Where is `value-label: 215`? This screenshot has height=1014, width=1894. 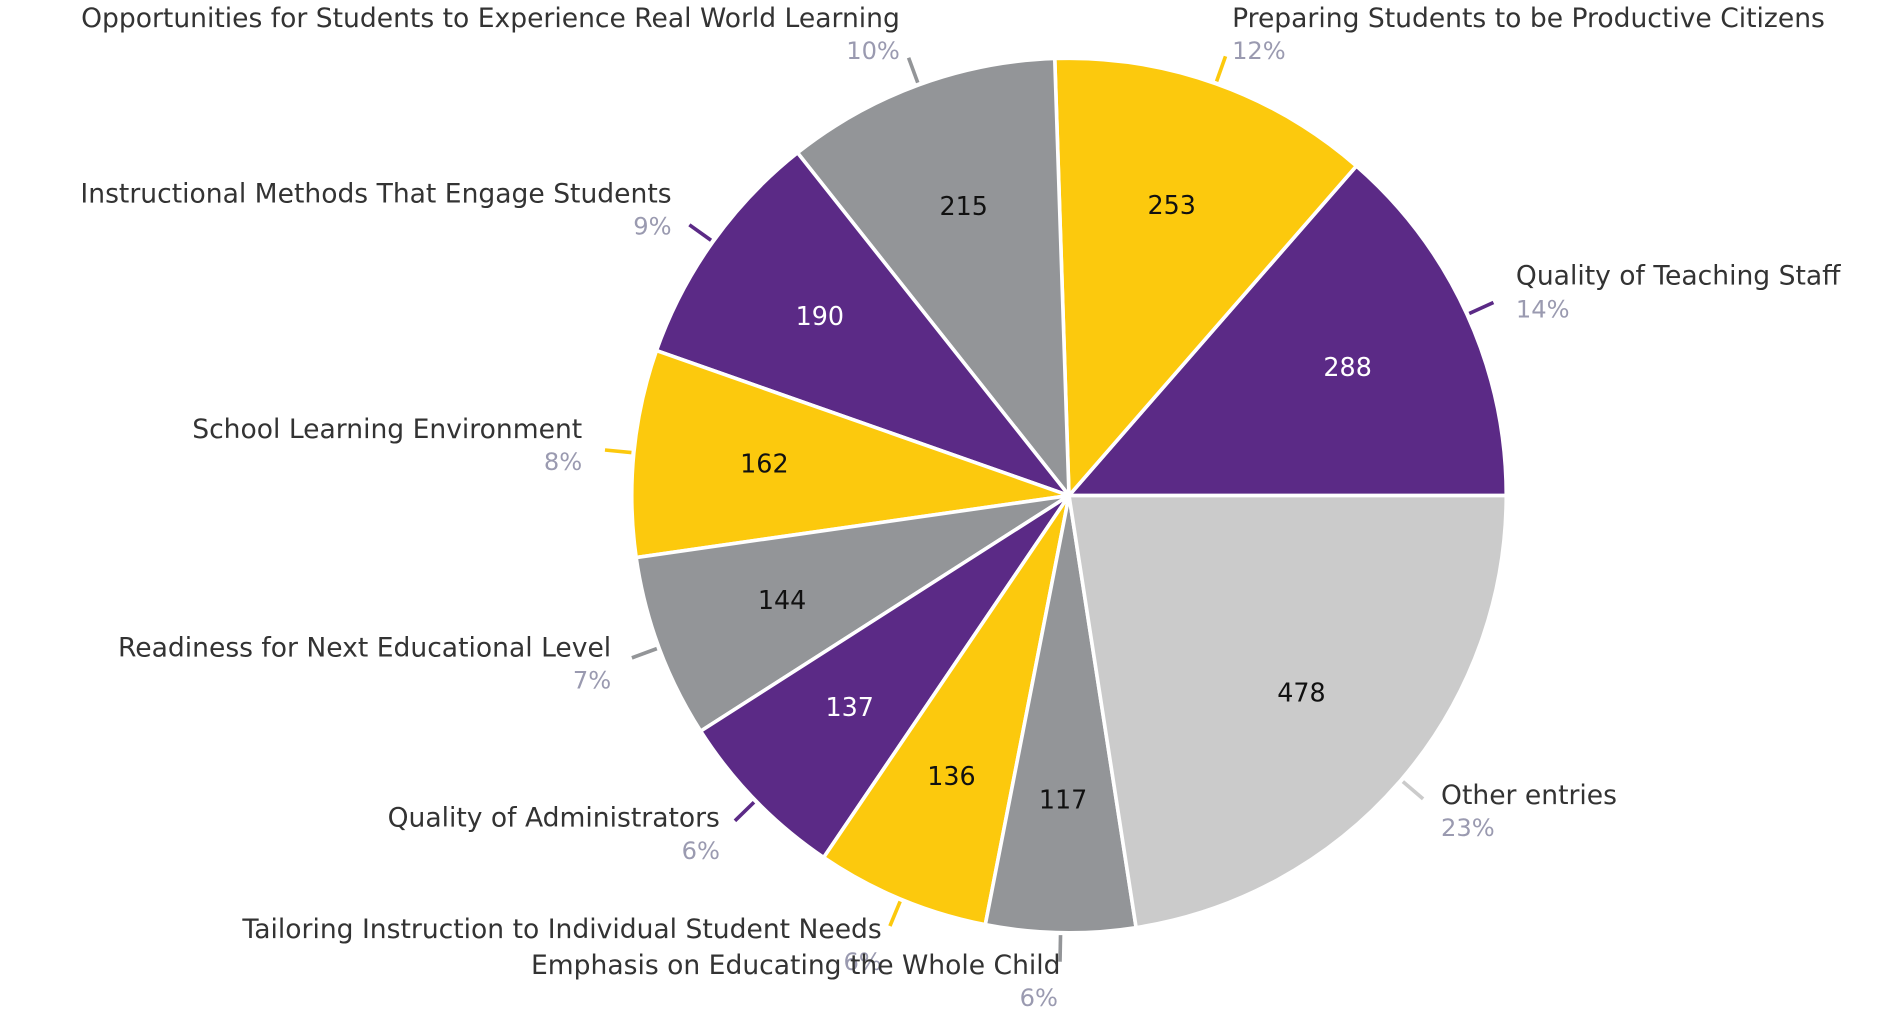 value-label: 215 is located at coordinates (963, 206).